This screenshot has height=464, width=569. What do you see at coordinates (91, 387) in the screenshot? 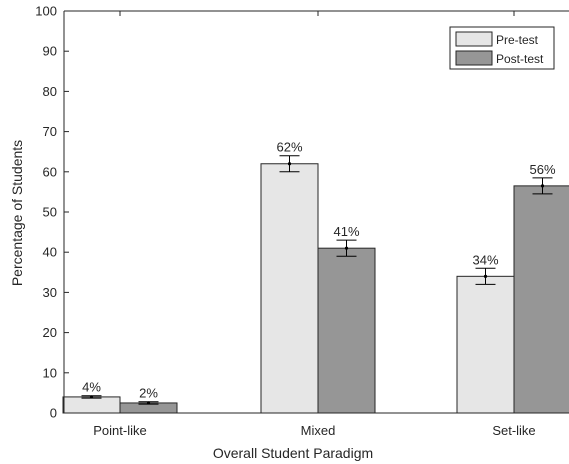
I see `data-label-pre-test-0: 4%` at bounding box center [91, 387].